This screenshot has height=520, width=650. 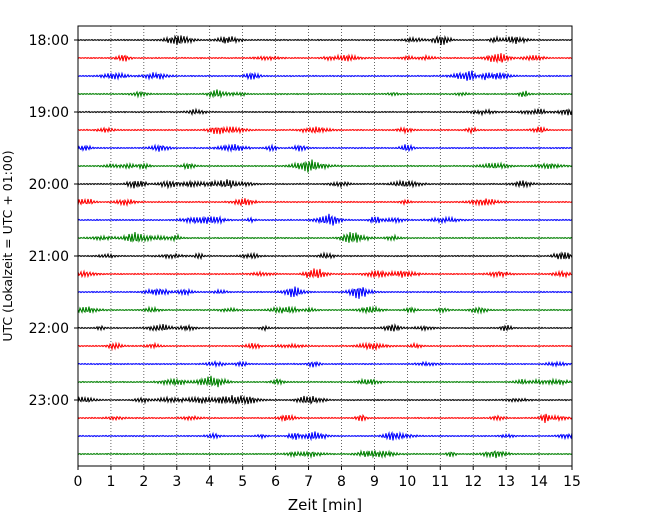 I want to click on x-tick-label-12: 12, so click(x=473, y=482).